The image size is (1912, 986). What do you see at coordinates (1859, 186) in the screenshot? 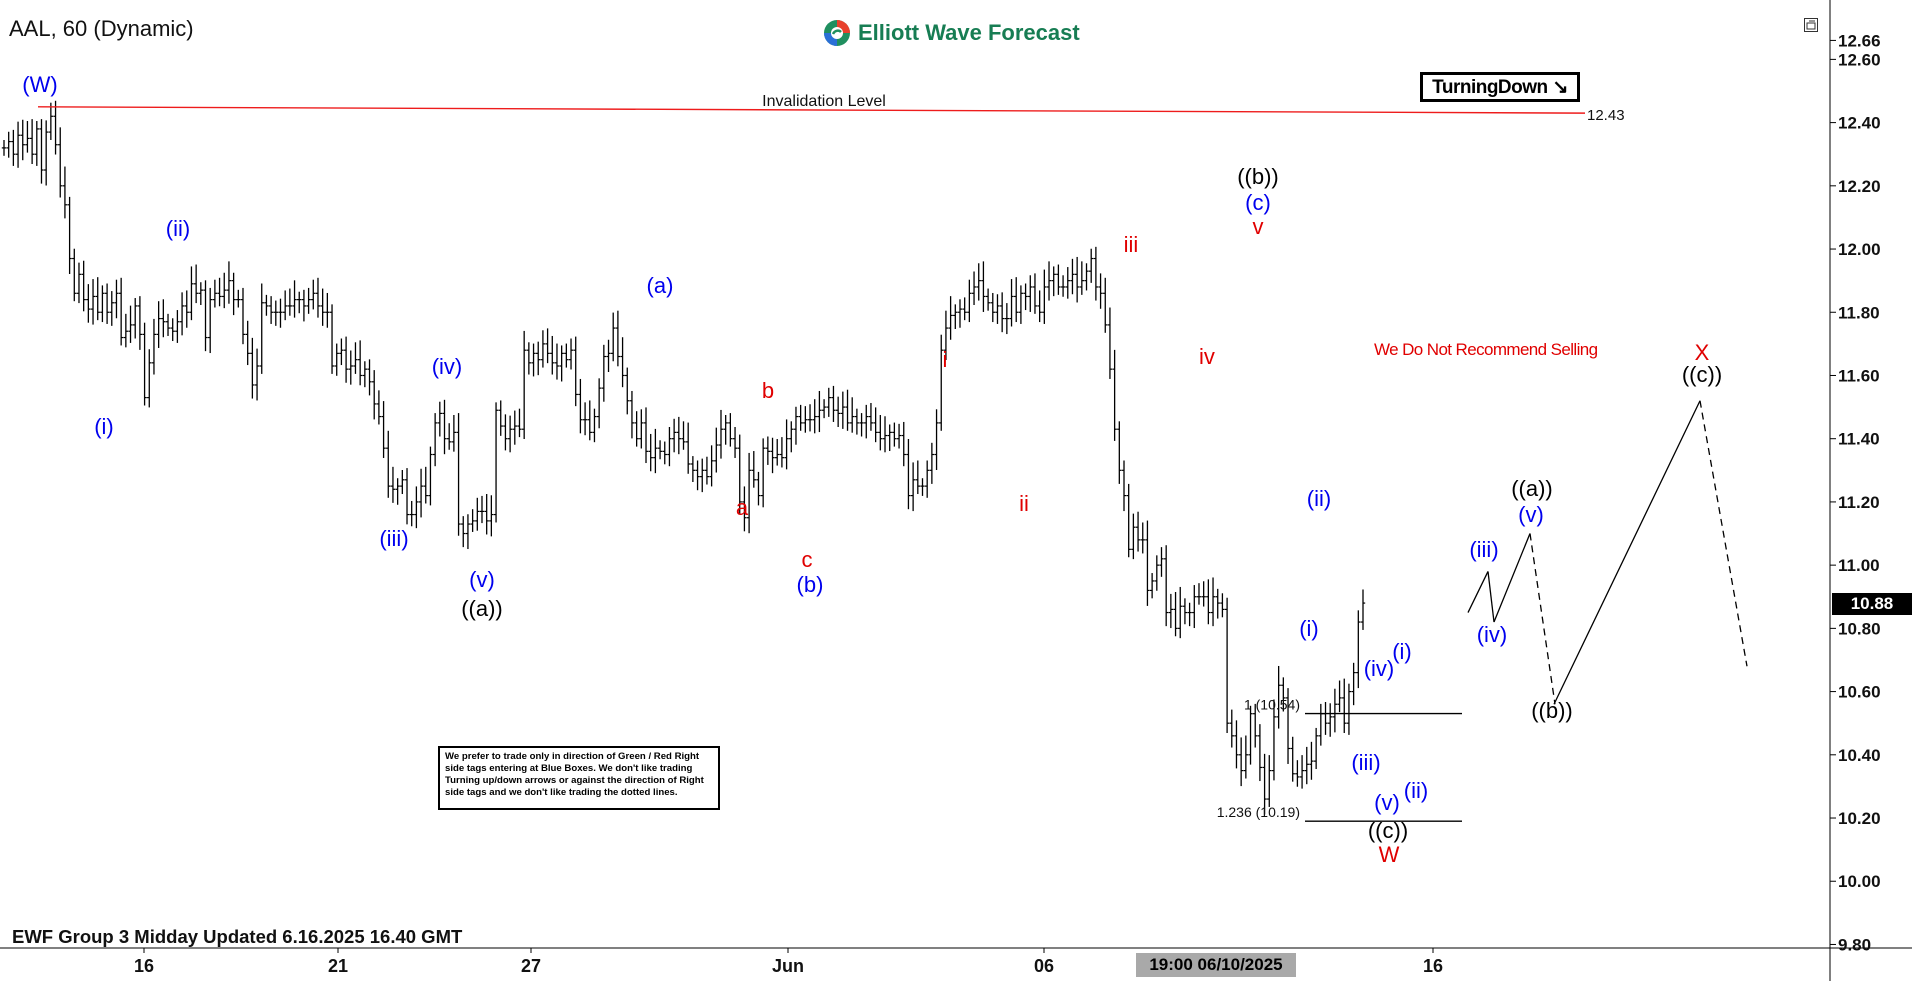
I see `y-tick-label: 12.20` at bounding box center [1859, 186].